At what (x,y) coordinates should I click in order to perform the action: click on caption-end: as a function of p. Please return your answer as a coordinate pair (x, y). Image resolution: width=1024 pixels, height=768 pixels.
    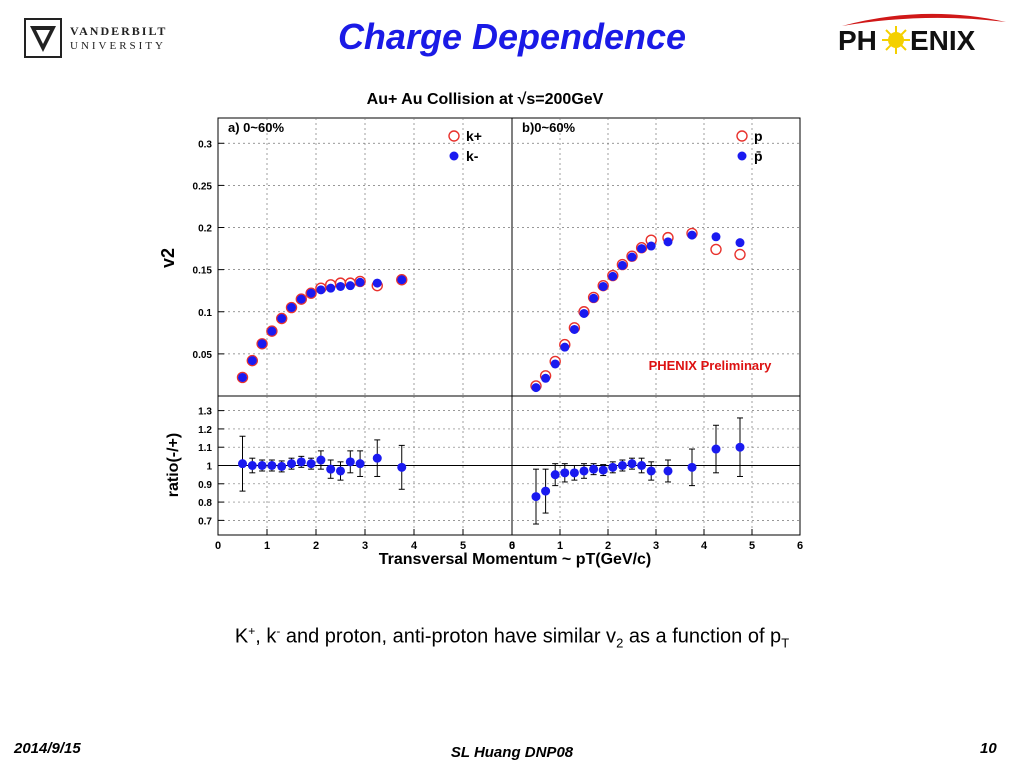
    Looking at the image, I should click on (702, 636).